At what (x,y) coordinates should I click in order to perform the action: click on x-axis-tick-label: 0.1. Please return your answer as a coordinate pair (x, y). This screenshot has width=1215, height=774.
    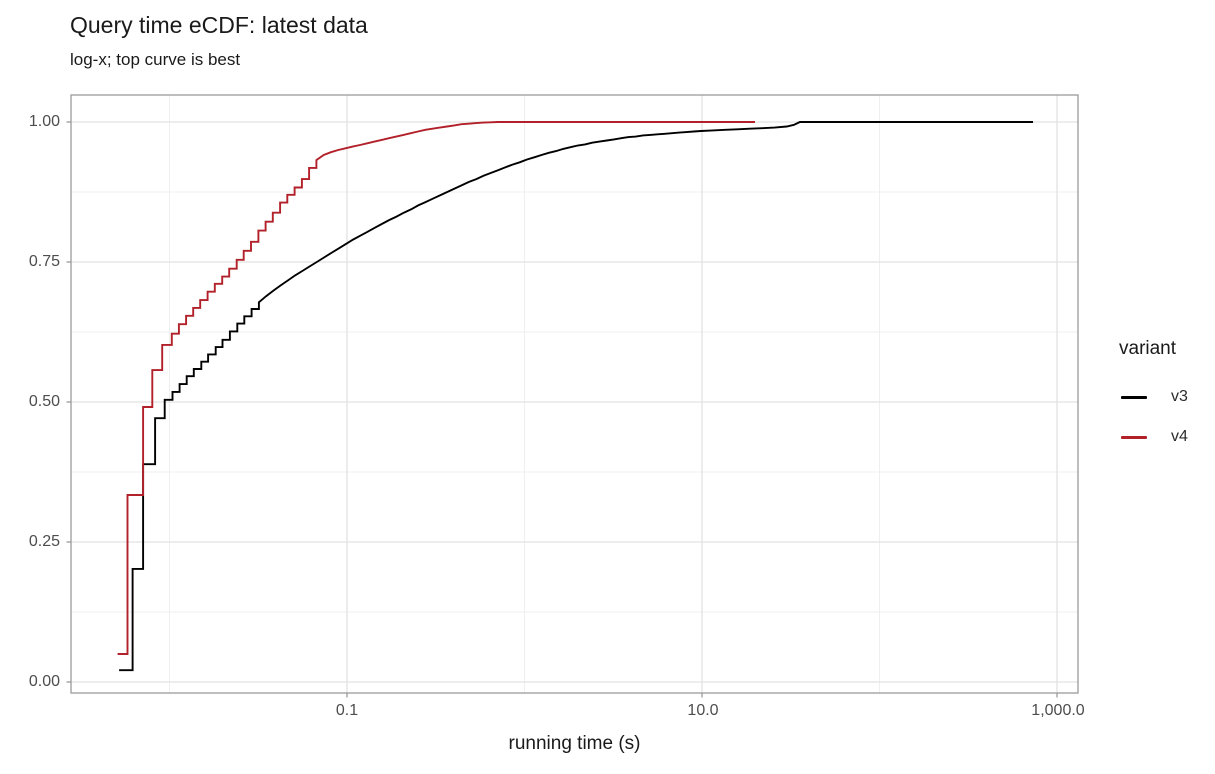
    Looking at the image, I should click on (347, 710).